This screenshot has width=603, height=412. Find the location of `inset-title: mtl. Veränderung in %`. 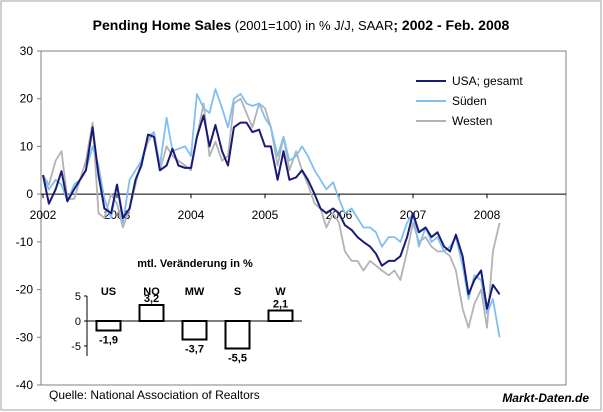

inset-title: mtl. Veränderung in % is located at coordinates (195, 264).